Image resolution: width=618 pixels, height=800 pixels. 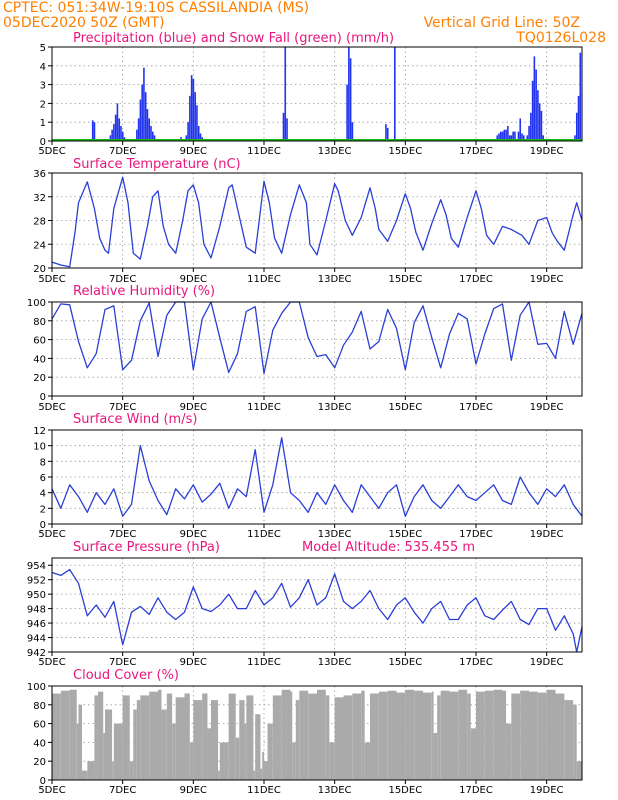 I want to click on wind-ytick-label: 6, so click(x=43, y=478).